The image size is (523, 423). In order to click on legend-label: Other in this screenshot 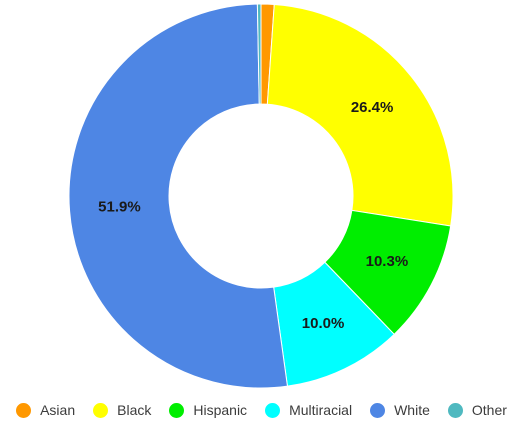, I will do `click(489, 410)`.